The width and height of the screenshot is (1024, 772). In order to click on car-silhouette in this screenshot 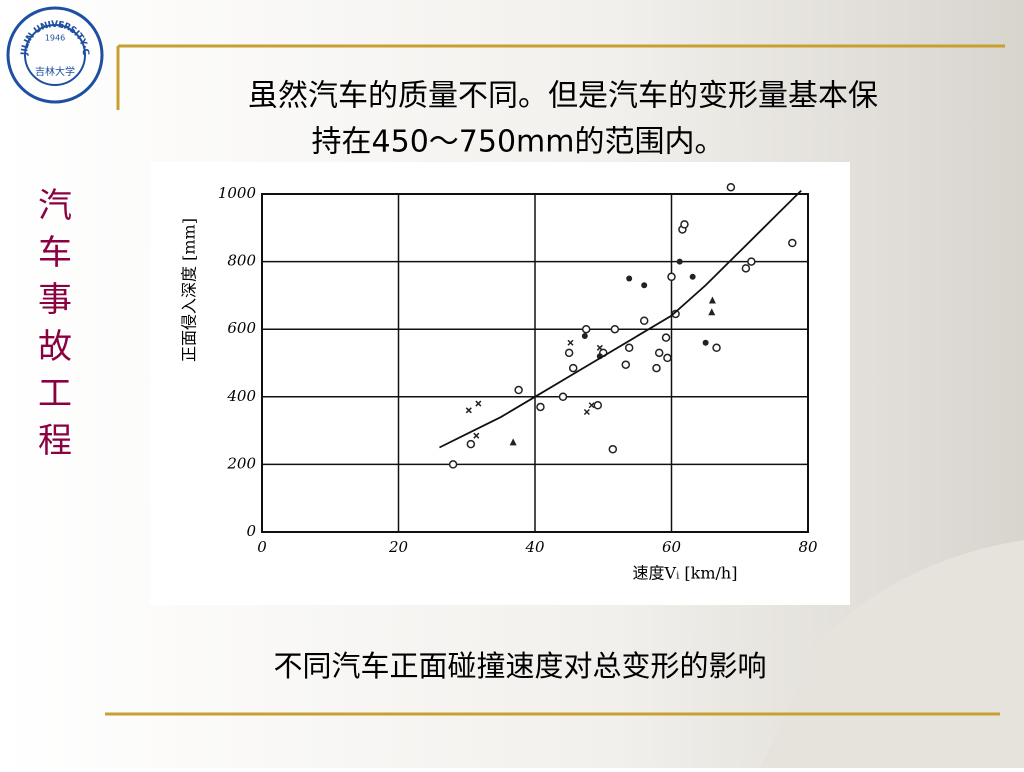, I will do `click(892, 654)`.